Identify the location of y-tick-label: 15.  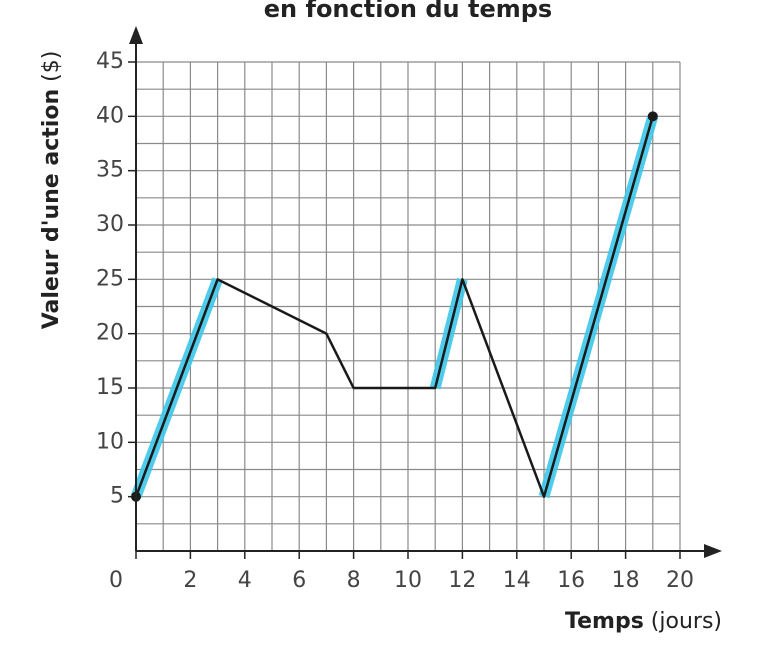
(110, 387).